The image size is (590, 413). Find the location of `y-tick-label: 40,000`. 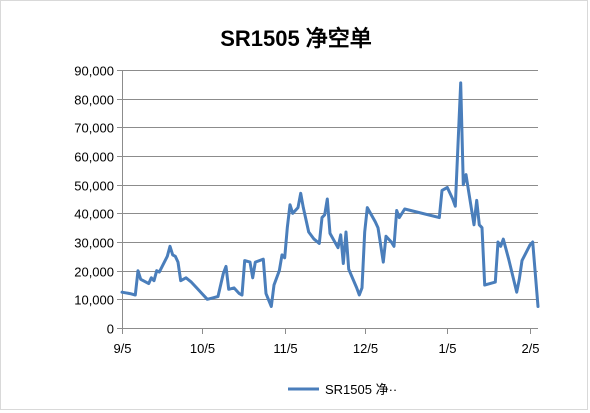

y-tick-label: 40,000 is located at coordinates (94, 214).